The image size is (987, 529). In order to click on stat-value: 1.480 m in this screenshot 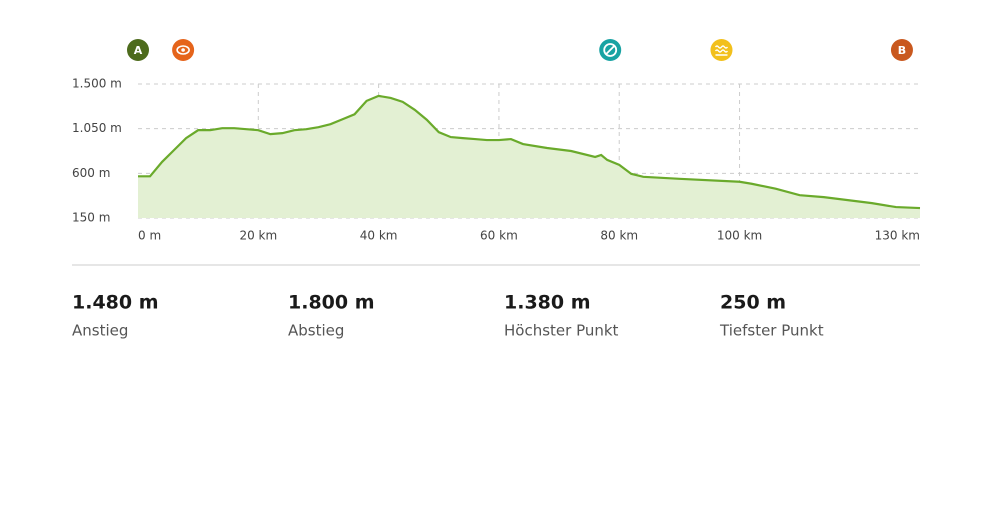, I will do `click(115, 303)`.